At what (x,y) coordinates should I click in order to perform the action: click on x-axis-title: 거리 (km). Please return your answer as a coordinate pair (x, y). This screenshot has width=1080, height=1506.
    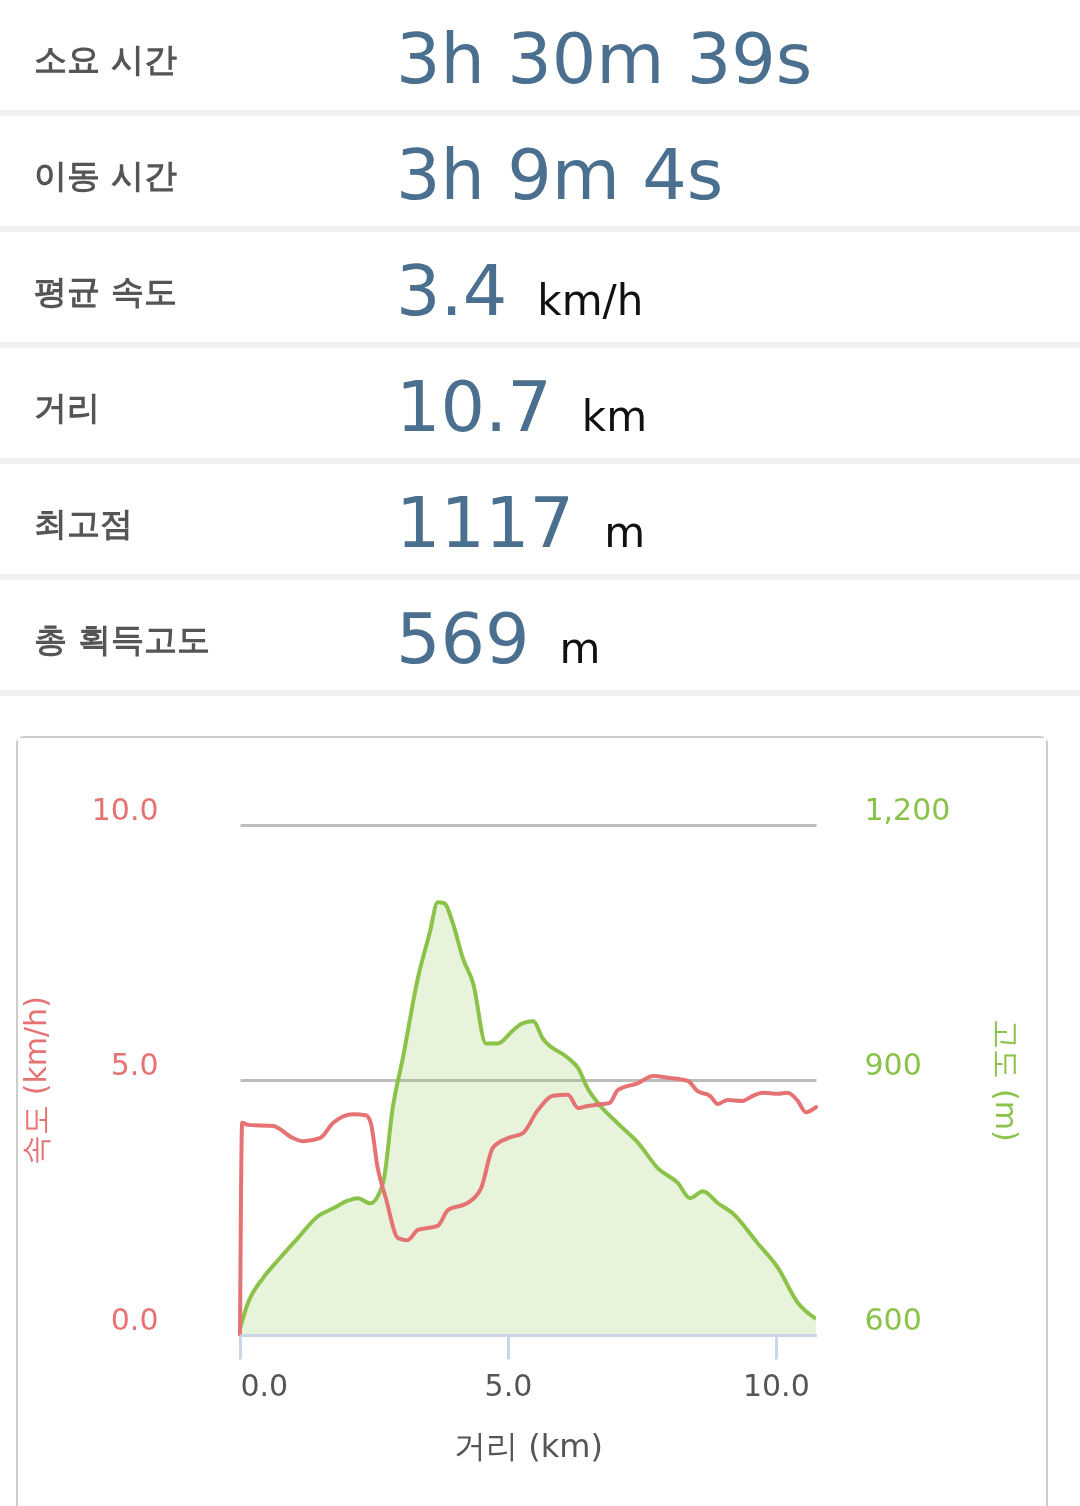
    Looking at the image, I should click on (528, 1445).